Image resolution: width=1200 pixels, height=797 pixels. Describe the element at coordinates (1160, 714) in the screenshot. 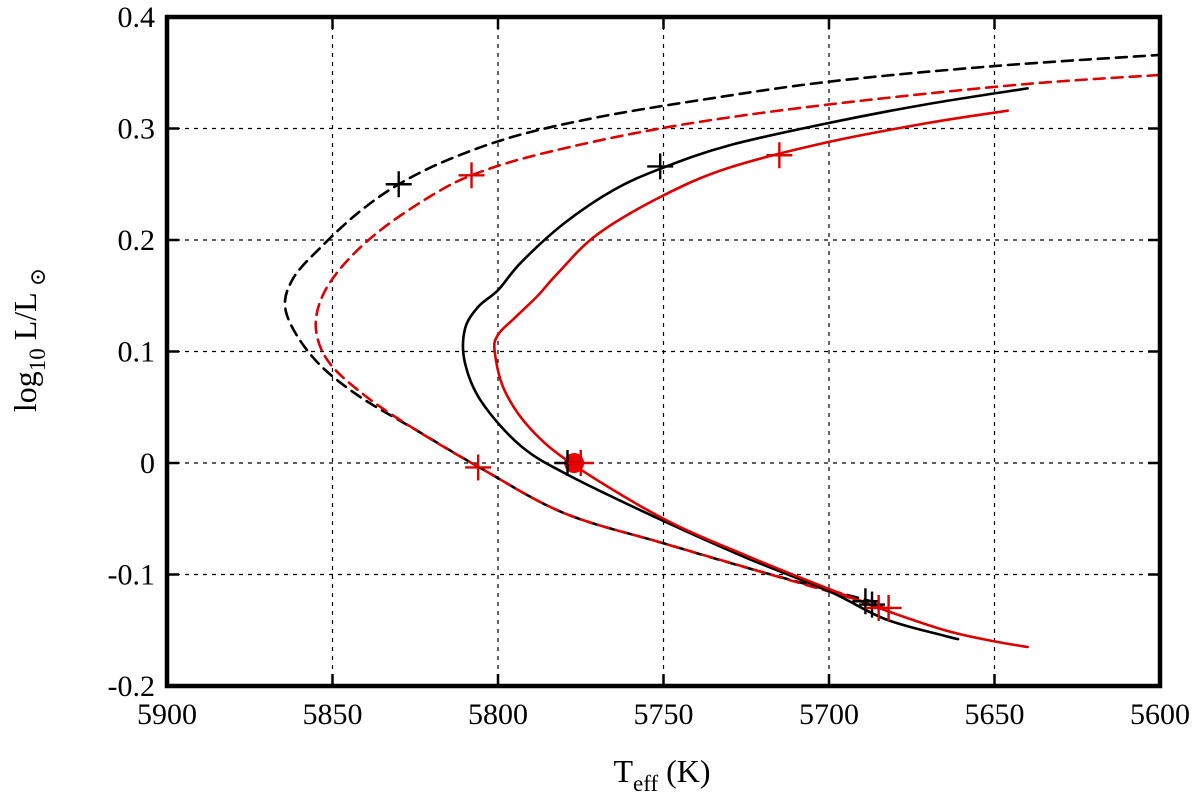

I see `x-tick-label: 5600` at that location.